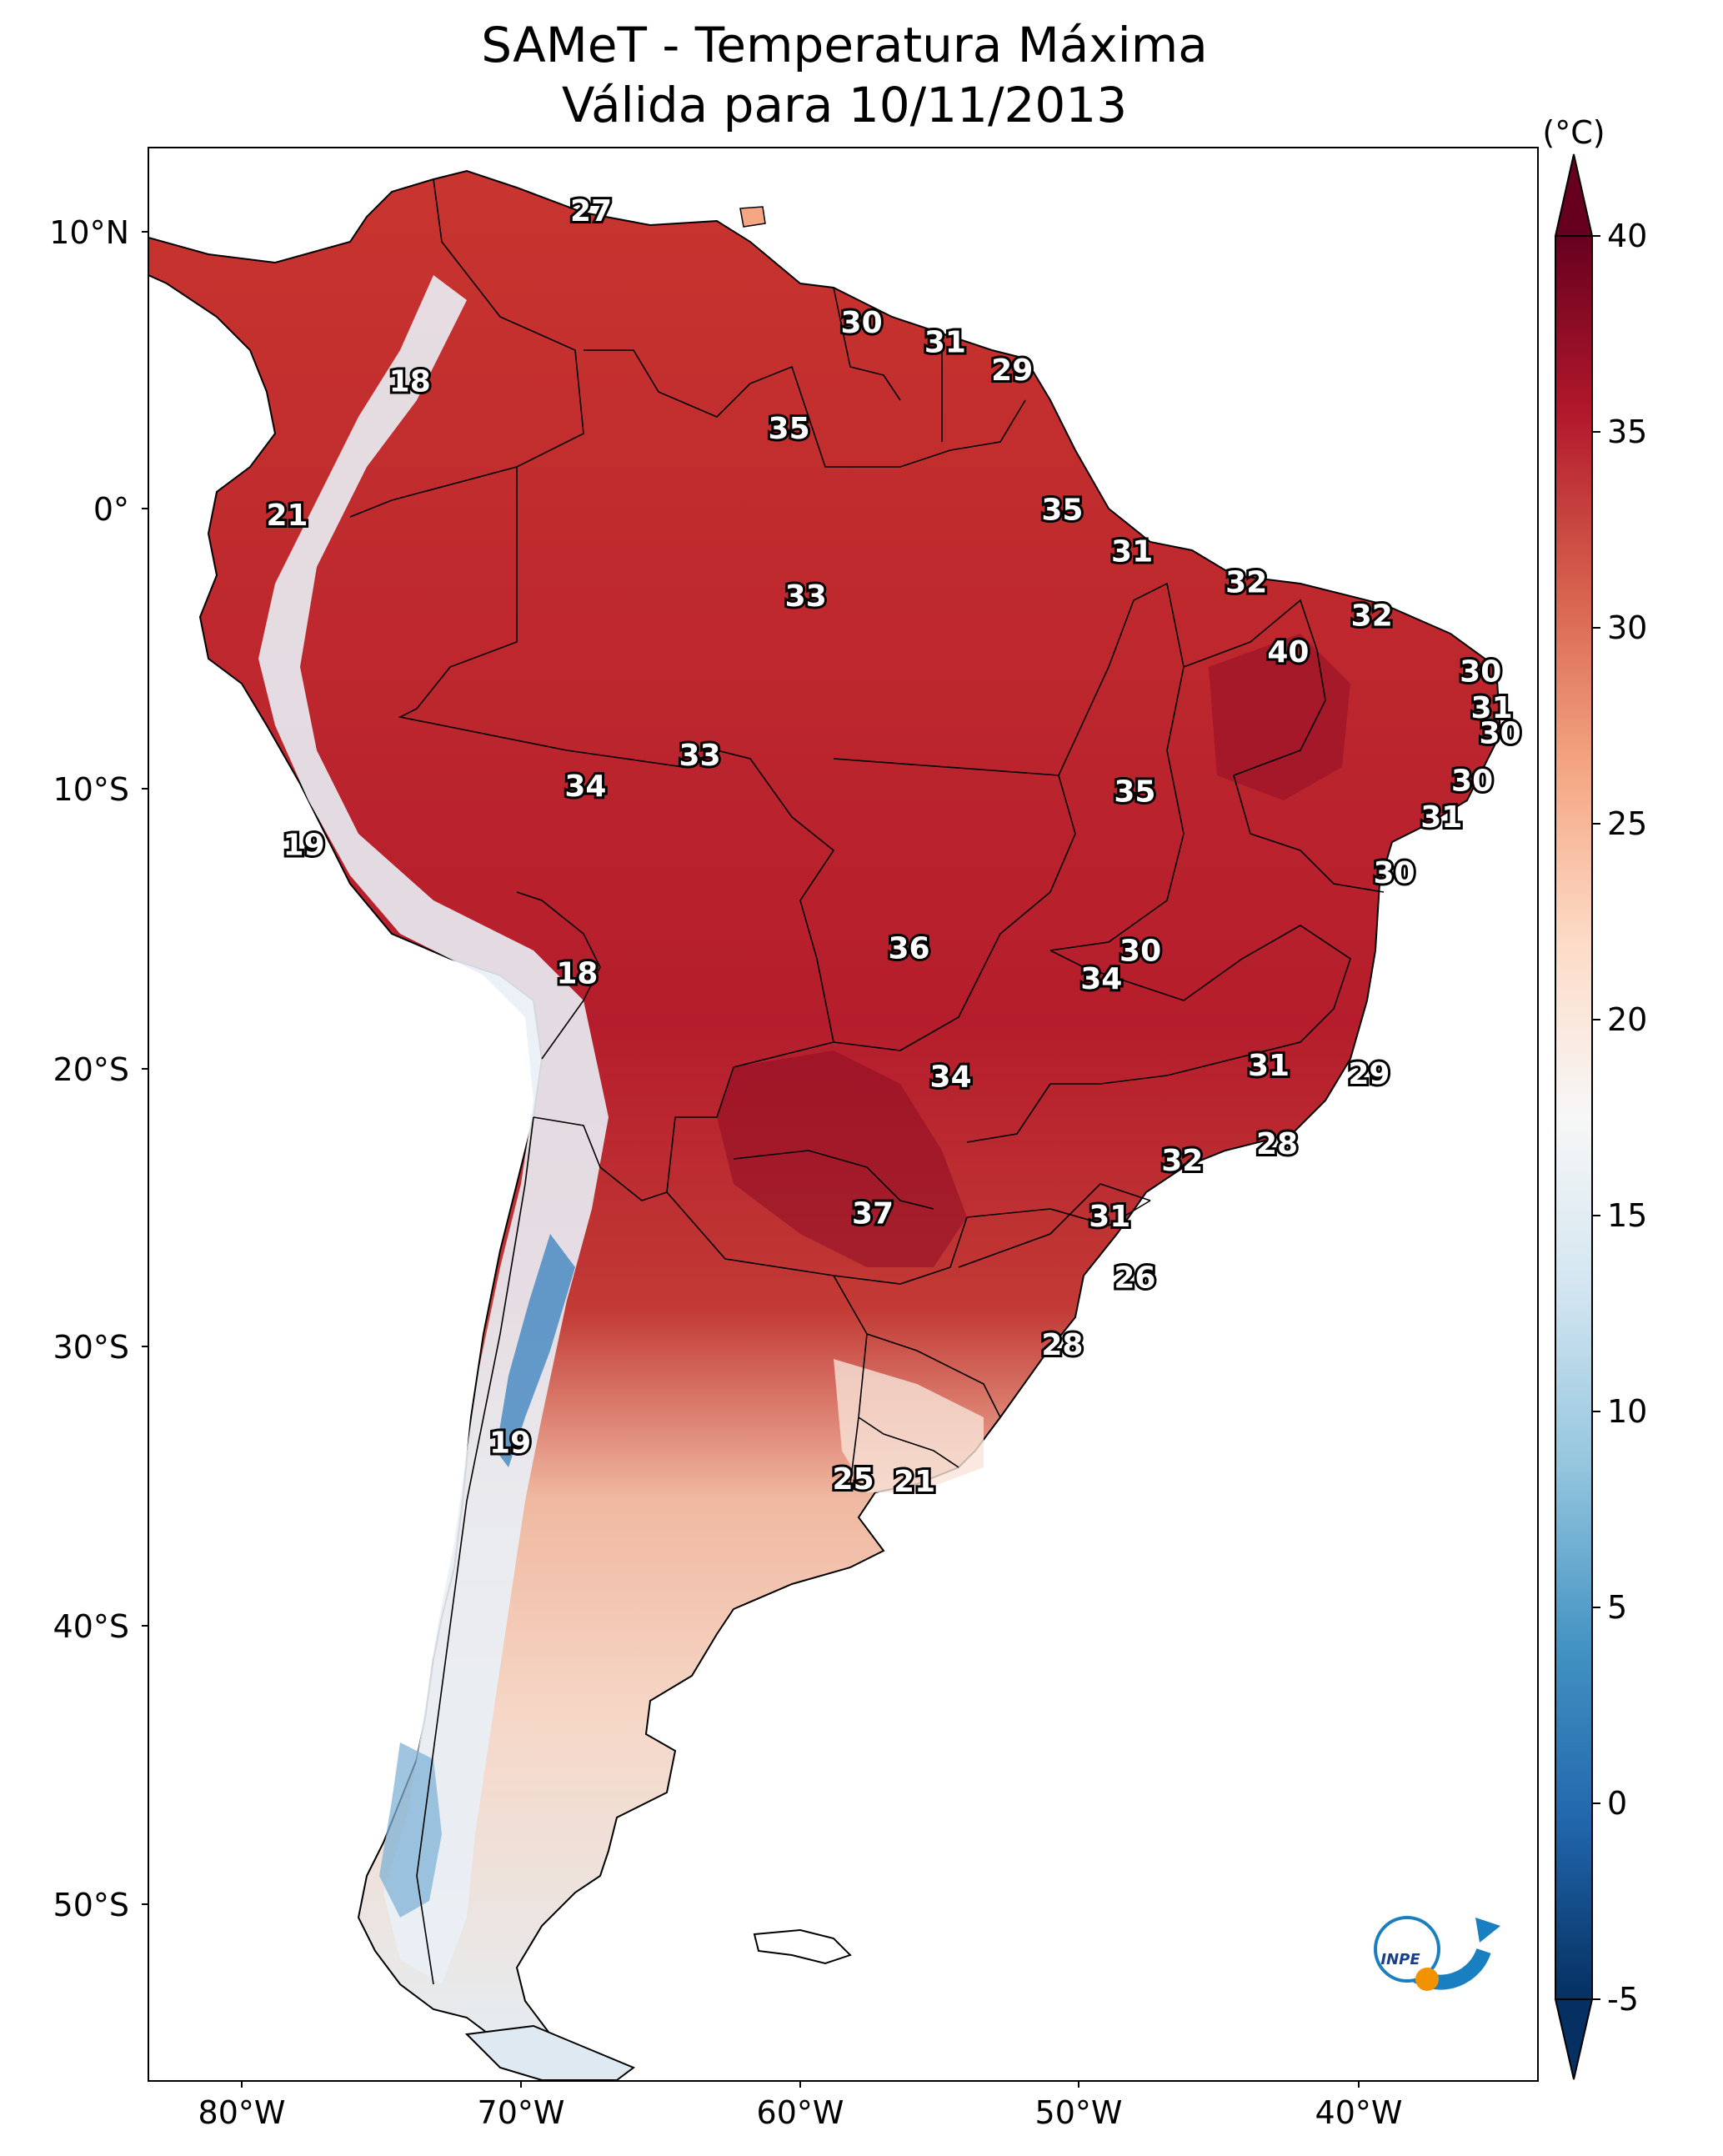  I want to click on colorbar-tick-label: 25, so click(1627, 824).